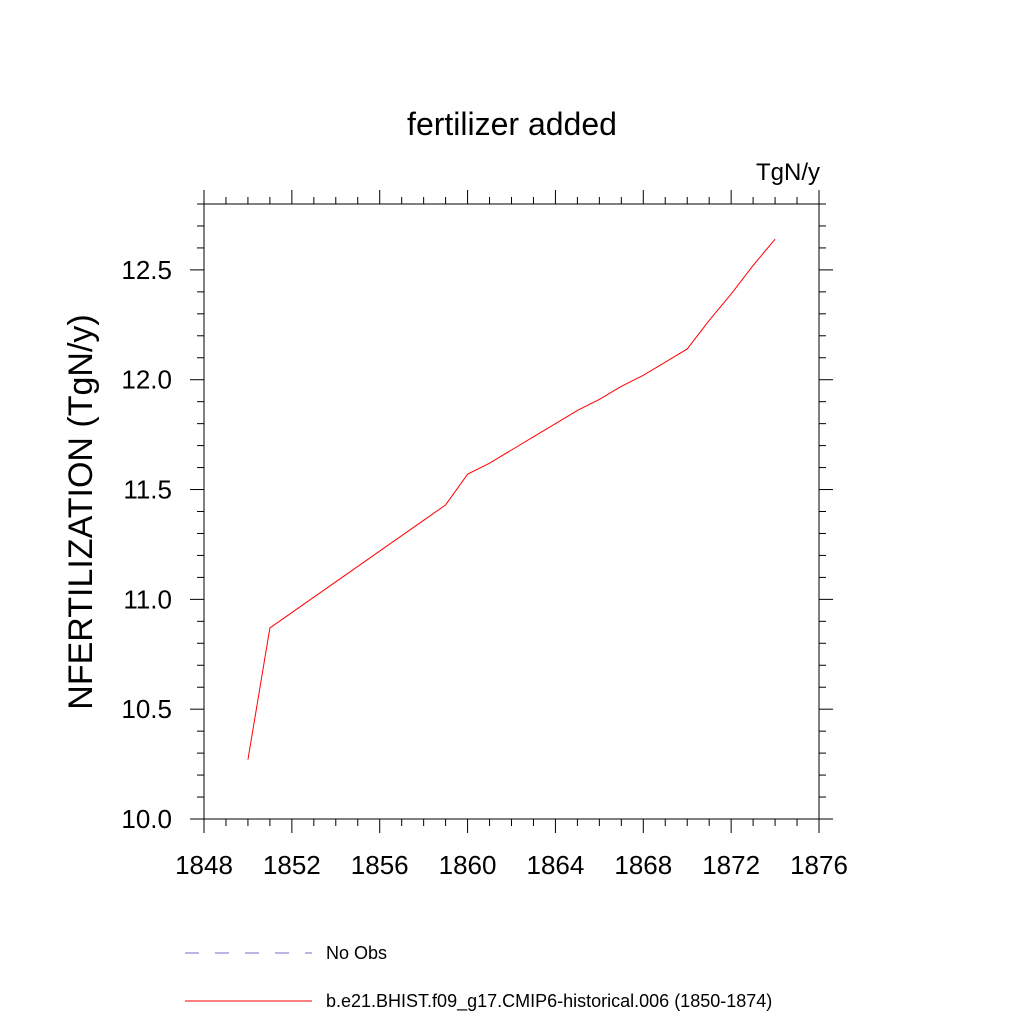 The image size is (1024, 1024). Describe the element at coordinates (81, 511) in the screenshot. I see `y-axis-label: NFERTILIZATION (TgN/y)` at that location.